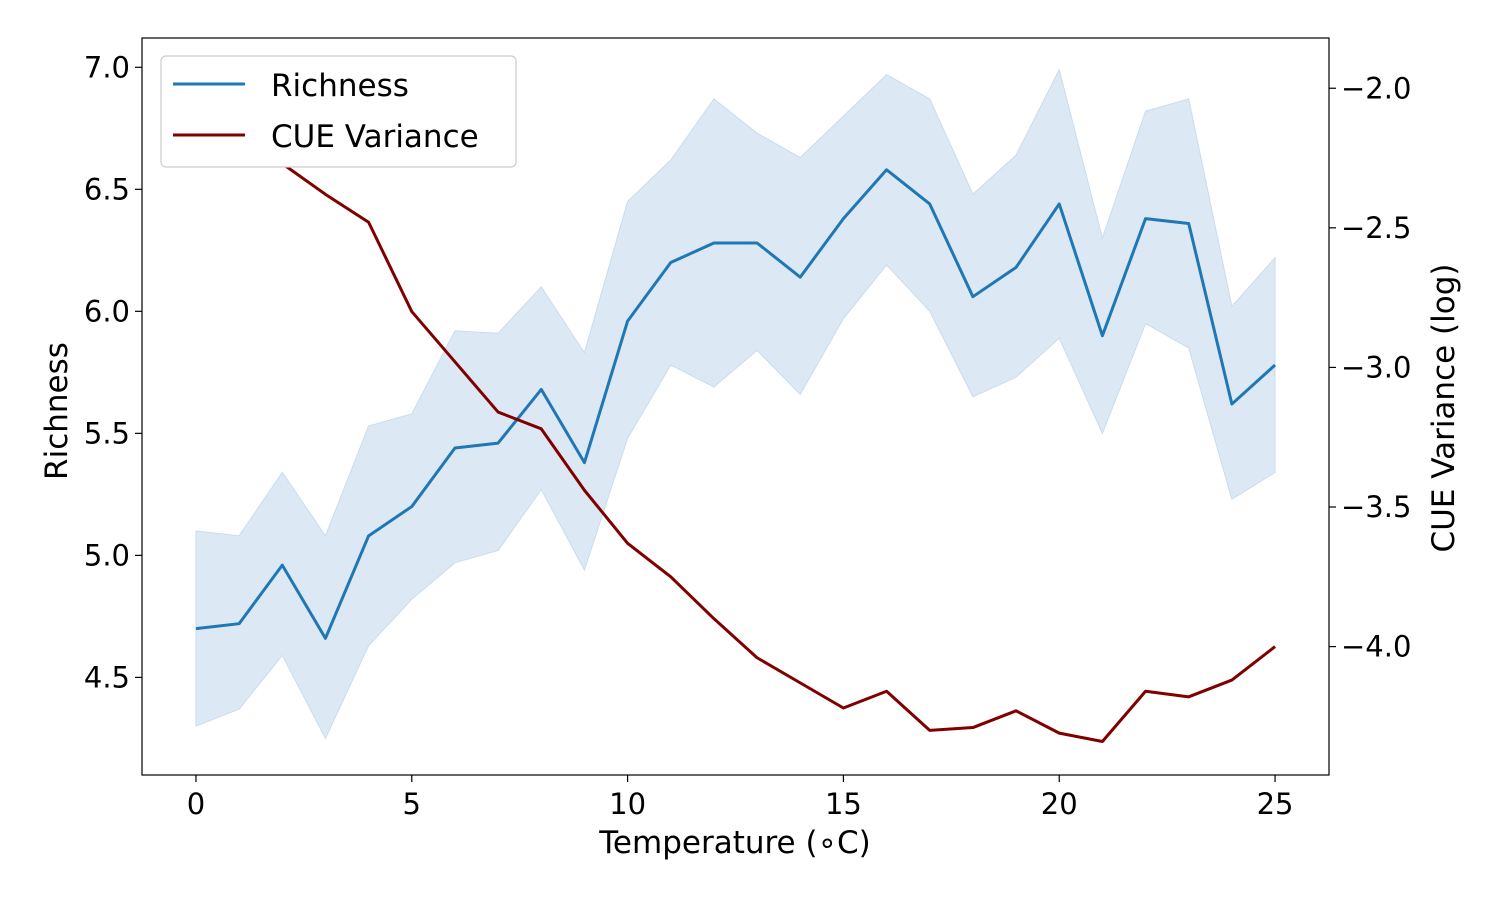 The width and height of the screenshot is (1500, 900). What do you see at coordinates (107, 433) in the screenshot?
I see `y-left-tick-label: 5.5` at bounding box center [107, 433].